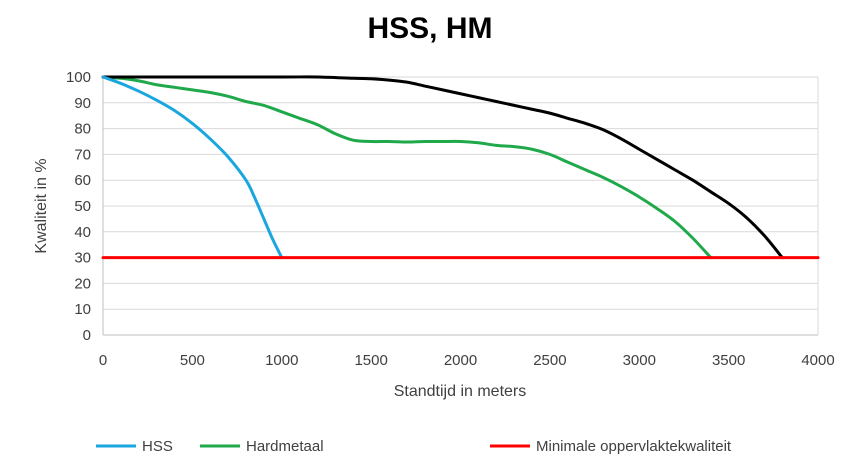 This screenshot has width=860, height=476. What do you see at coordinates (82, 180) in the screenshot?
I see `y-tick-label: 60` at bounding box center [82, 180].